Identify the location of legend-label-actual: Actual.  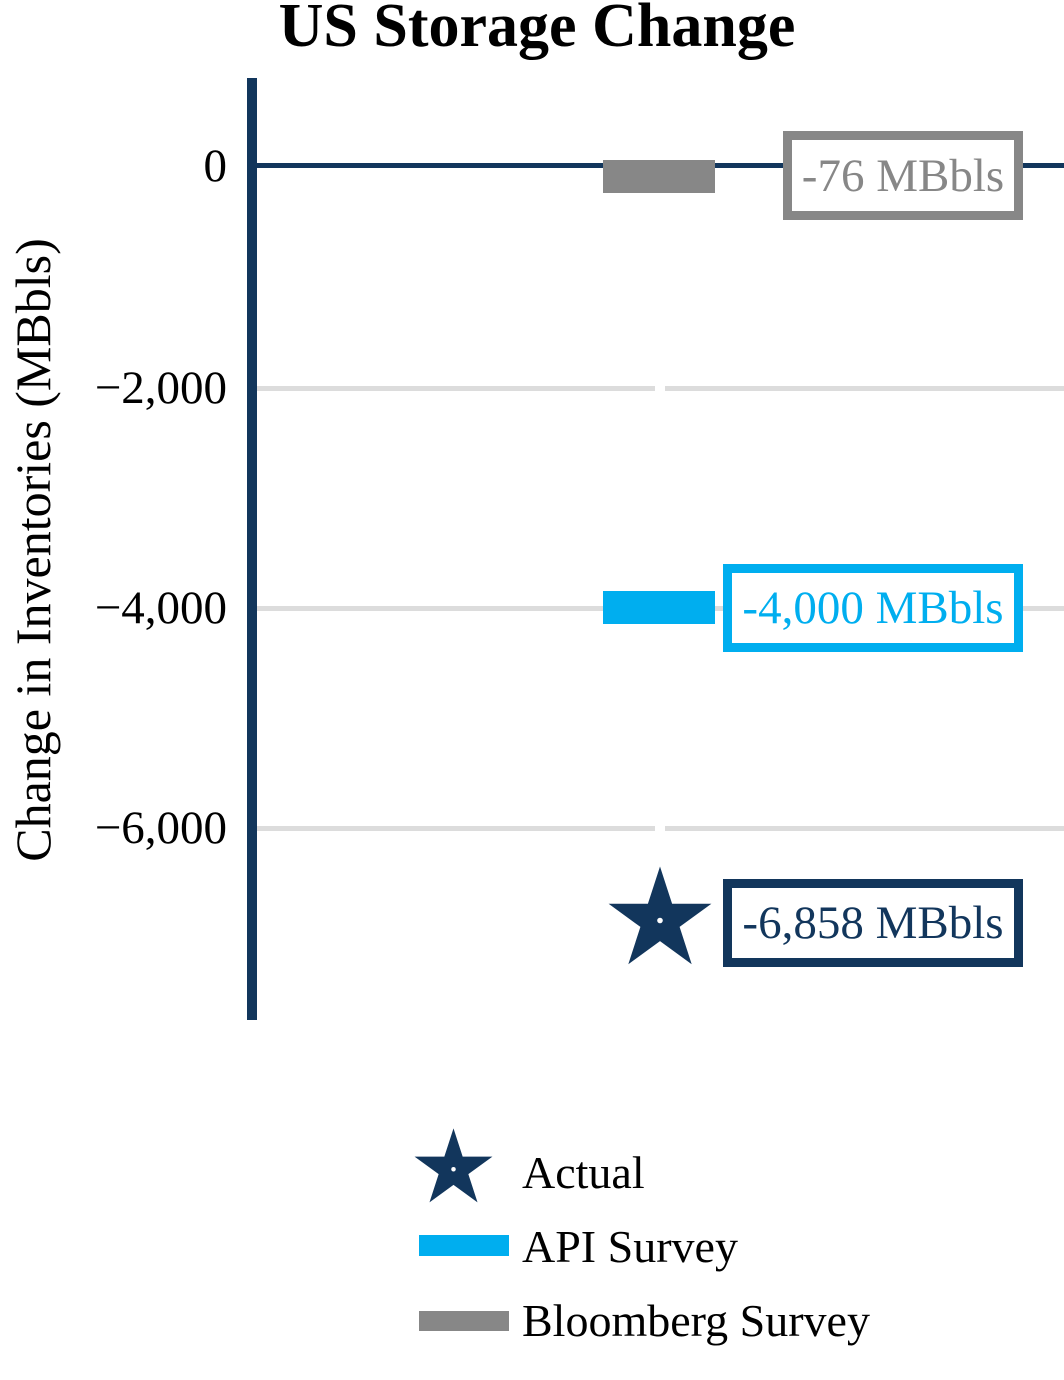
(583, 1172).